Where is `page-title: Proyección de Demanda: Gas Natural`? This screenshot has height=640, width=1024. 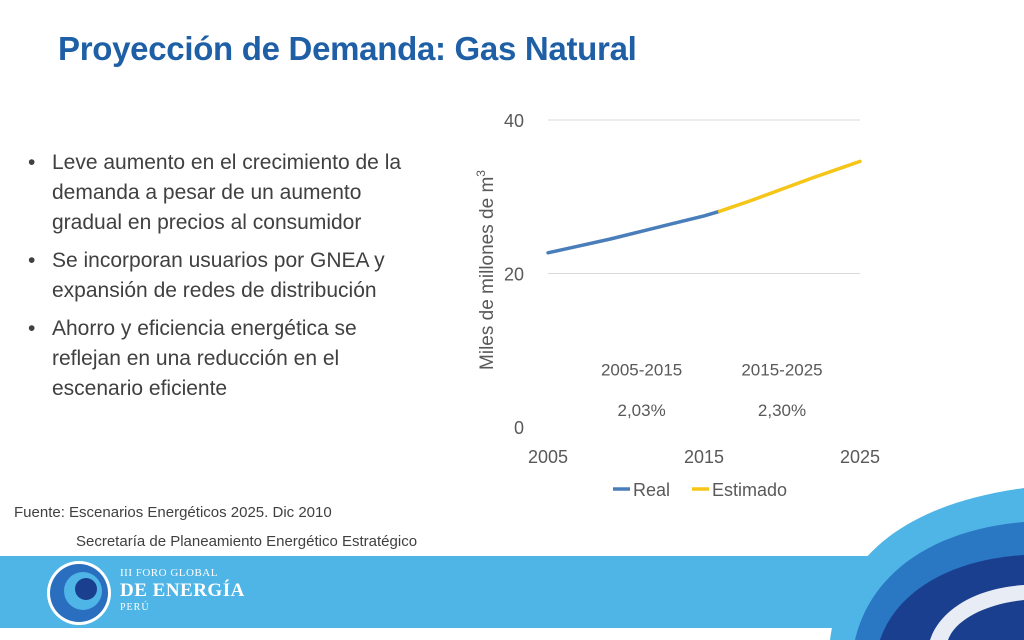 page-title: Proyección de Demanda: Gas Natural is located at coordinates (347, 48).